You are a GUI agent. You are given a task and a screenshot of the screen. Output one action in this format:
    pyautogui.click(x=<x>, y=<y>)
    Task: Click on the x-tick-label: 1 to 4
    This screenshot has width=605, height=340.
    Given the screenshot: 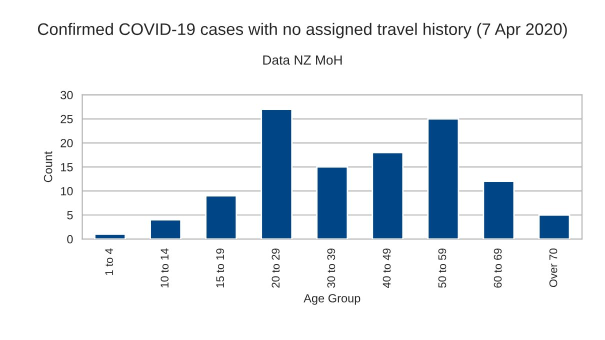 What is the action you would take?
    pyautogui.click(x=109, y=261)
    